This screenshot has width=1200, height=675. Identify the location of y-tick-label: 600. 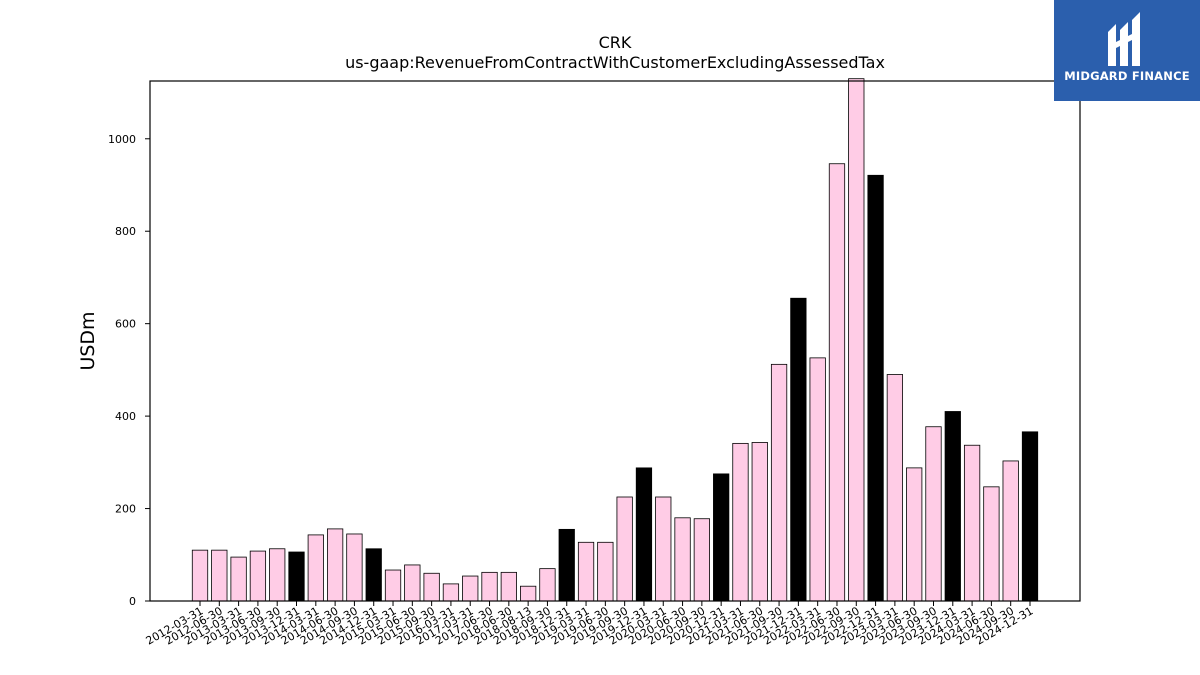
(125, 324).